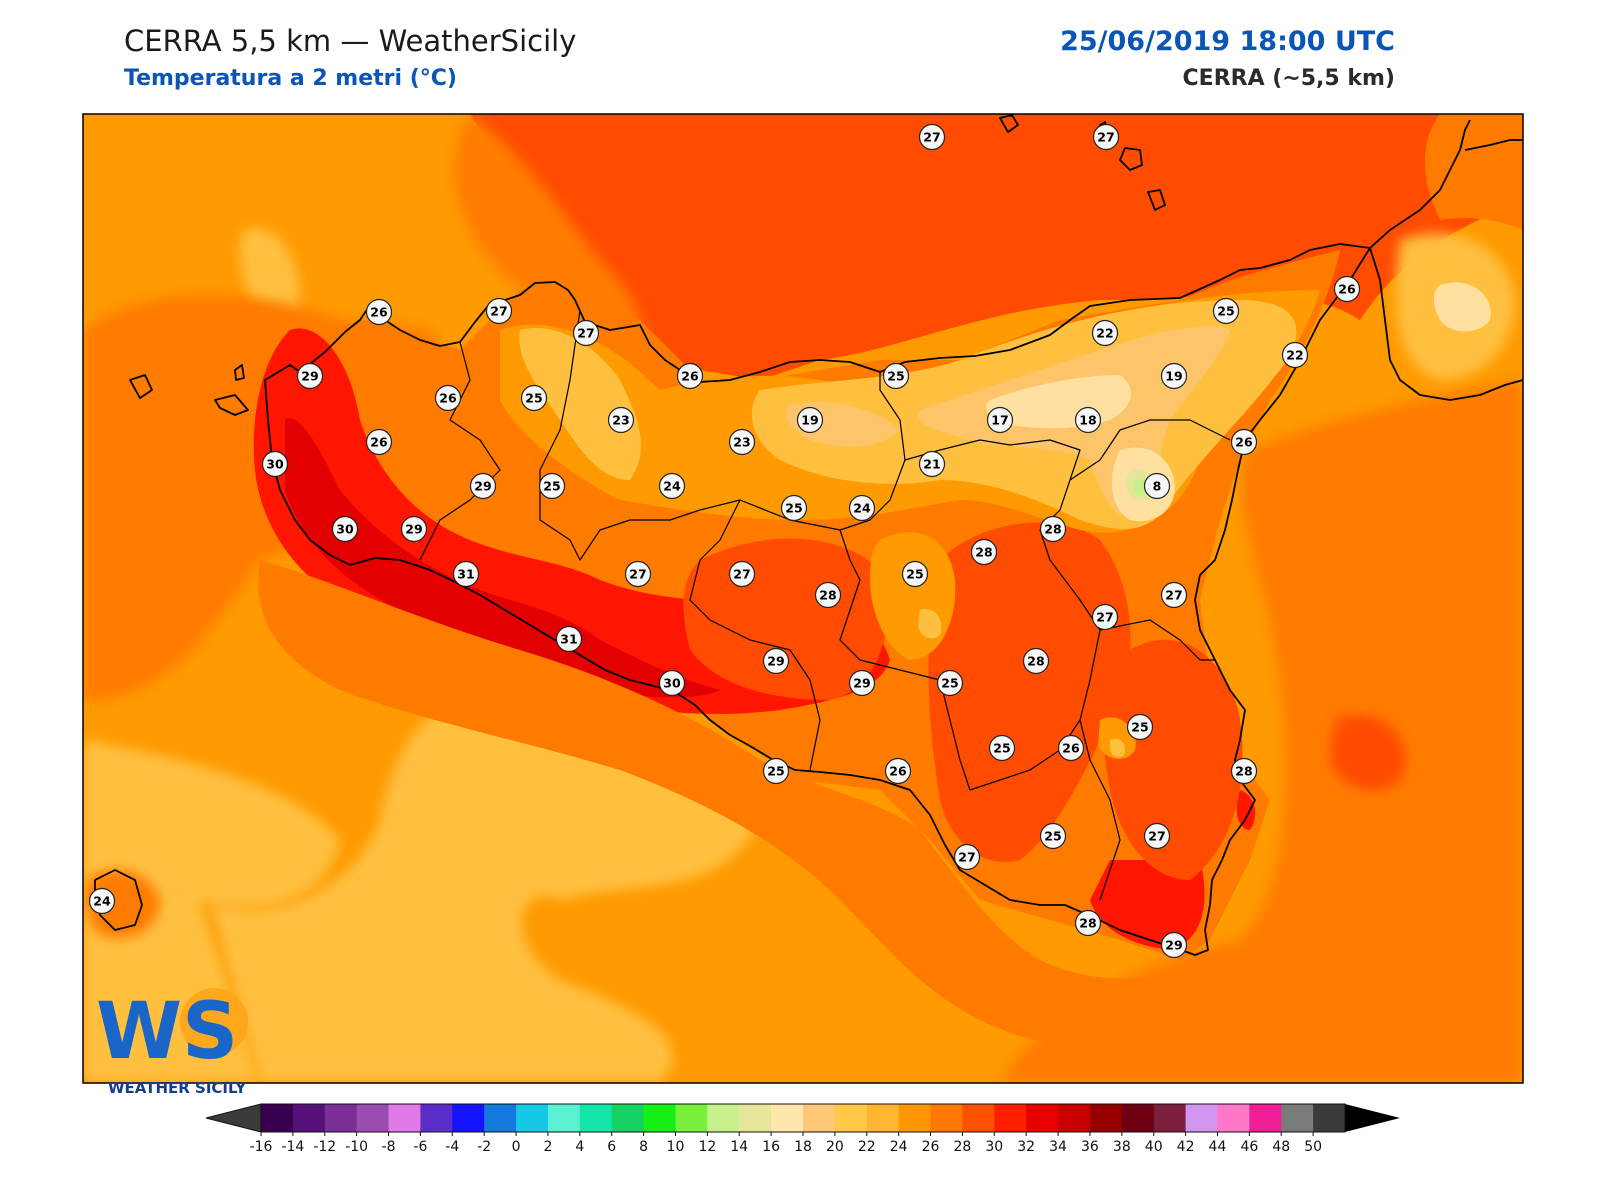 This screenshot has height=1200, width=1600. What do you see at coordinates (579, 1147) in the screenshot?
I see `colorbar-tick-label: 4` at bounding box center [579, 1147].